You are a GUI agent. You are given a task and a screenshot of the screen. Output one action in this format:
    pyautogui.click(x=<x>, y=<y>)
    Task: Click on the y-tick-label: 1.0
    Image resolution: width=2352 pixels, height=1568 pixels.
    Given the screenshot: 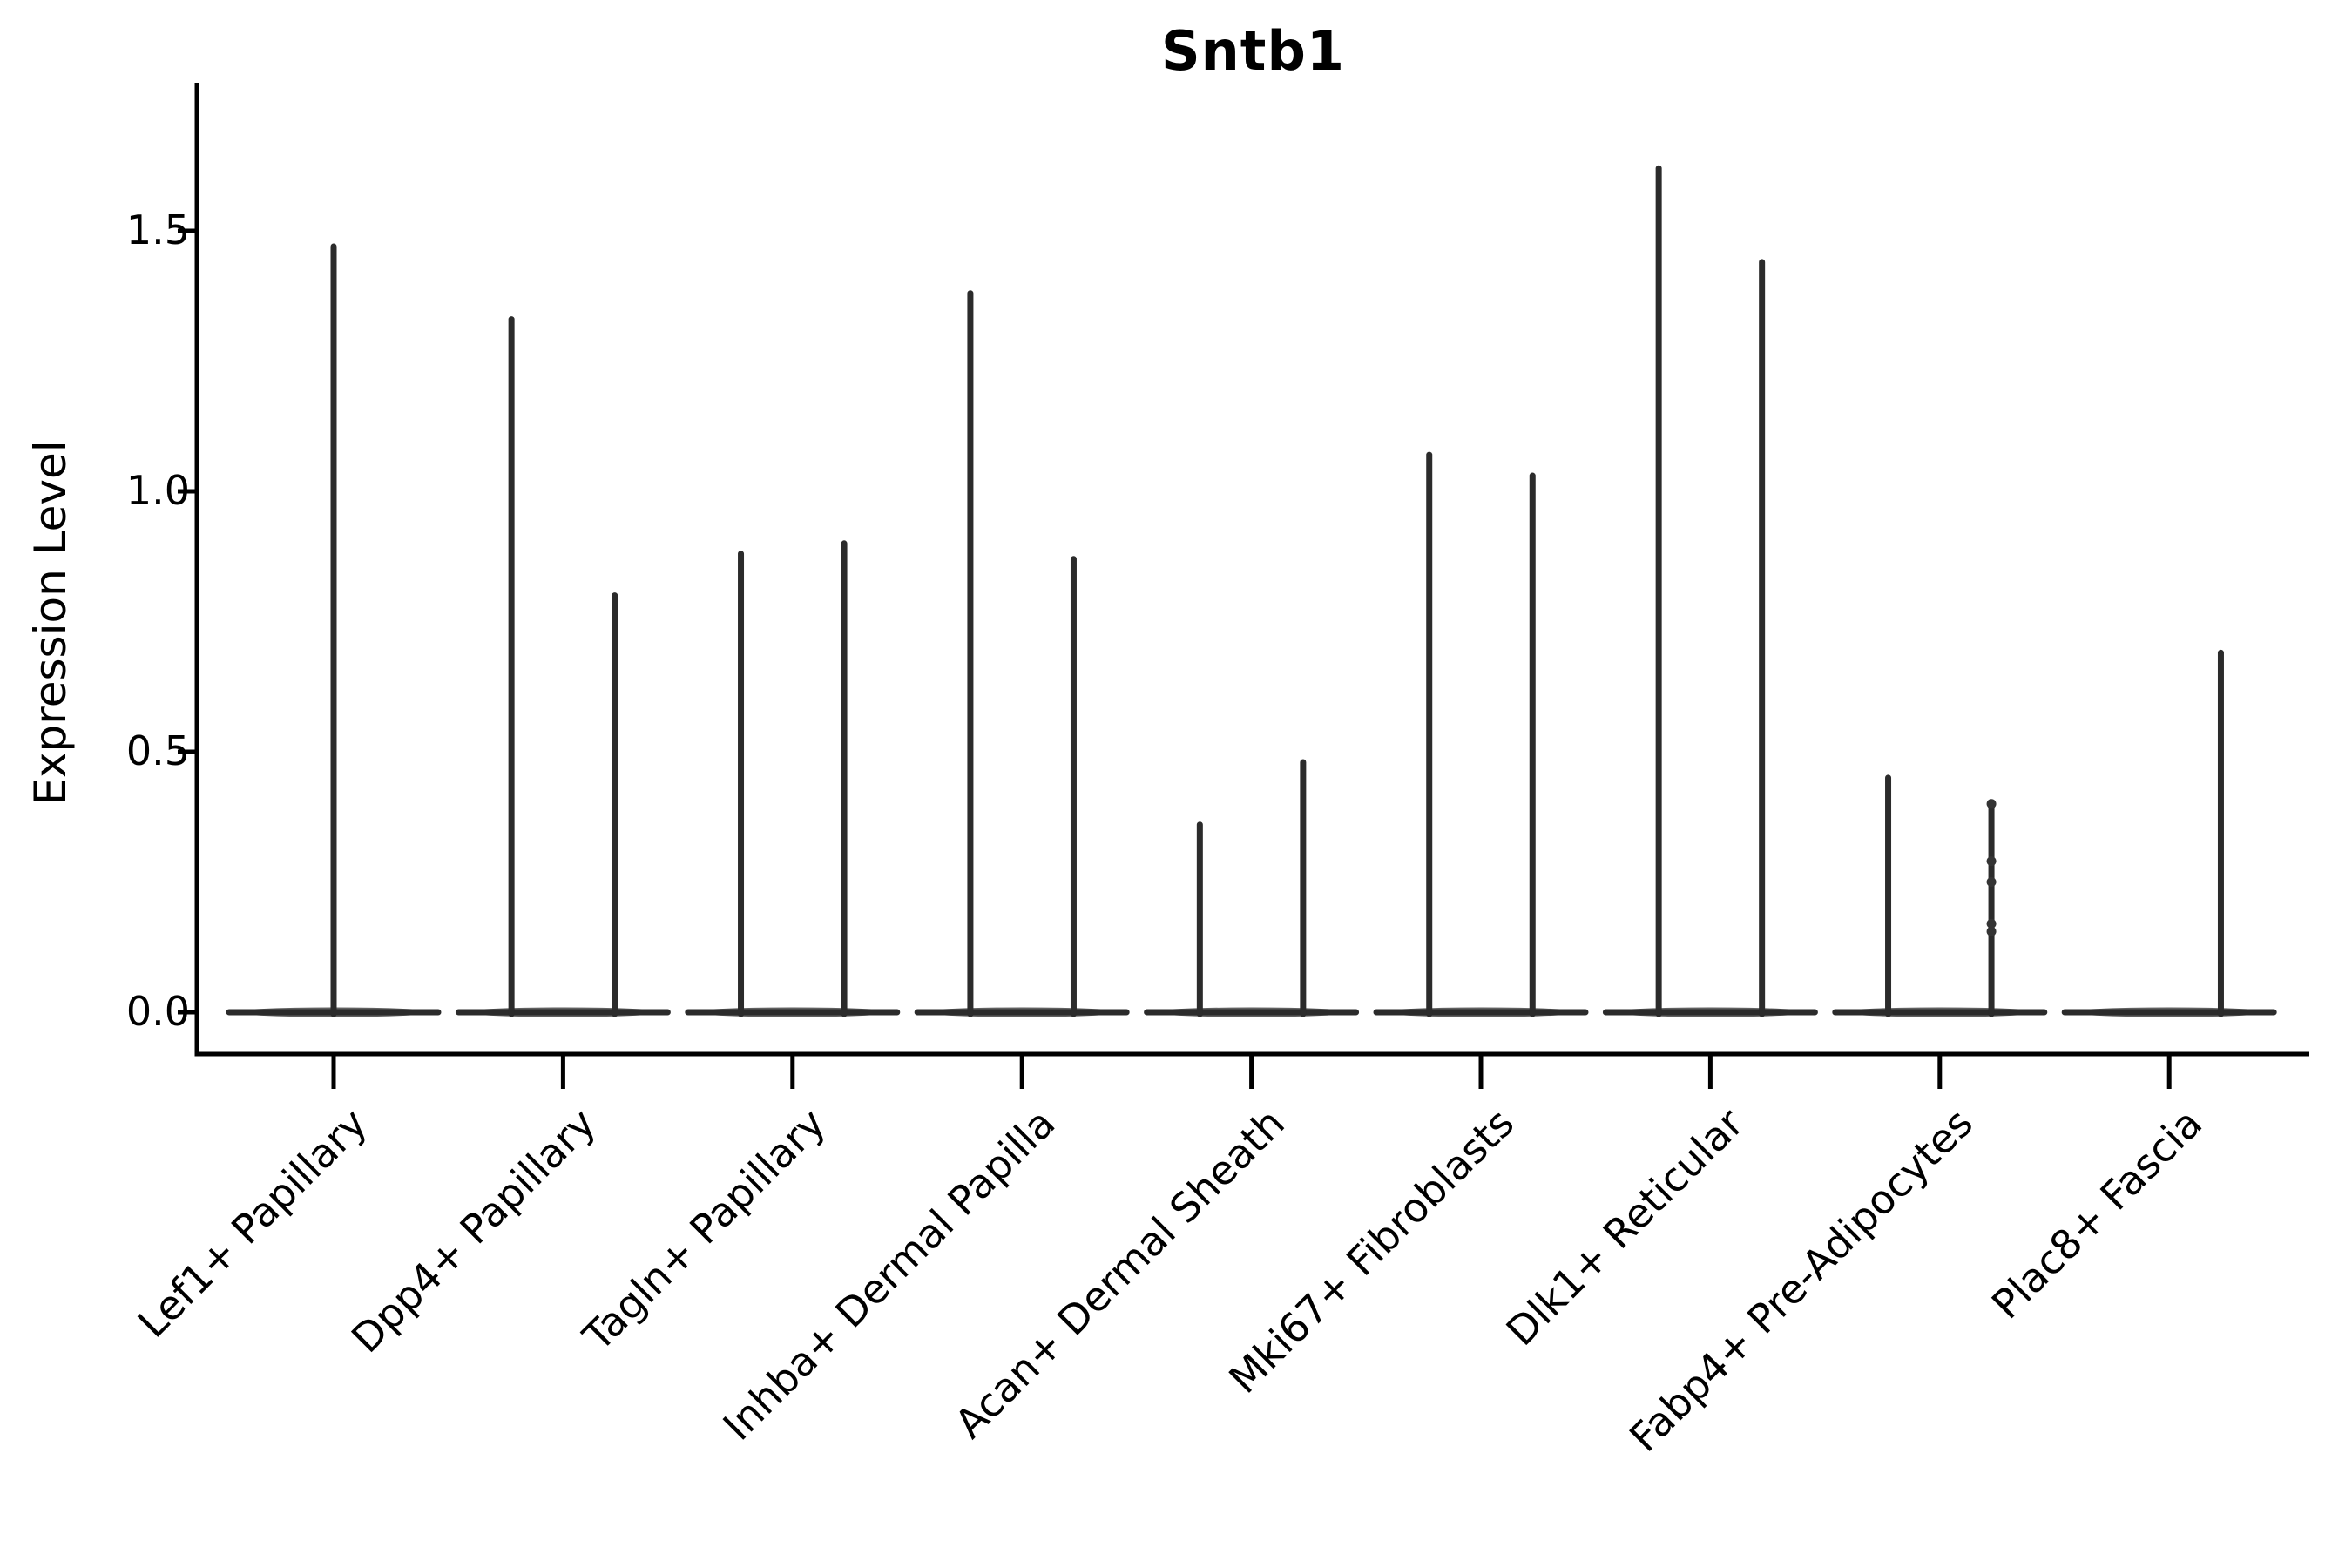 What is the action you would take?
    pyautogui.click(x=157, y=490)
    